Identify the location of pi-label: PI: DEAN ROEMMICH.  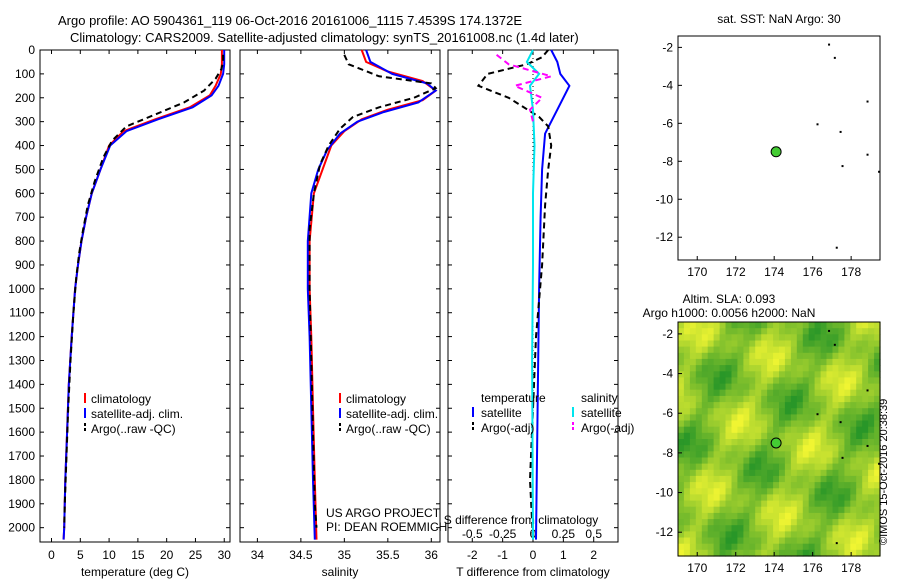
(386, 527).